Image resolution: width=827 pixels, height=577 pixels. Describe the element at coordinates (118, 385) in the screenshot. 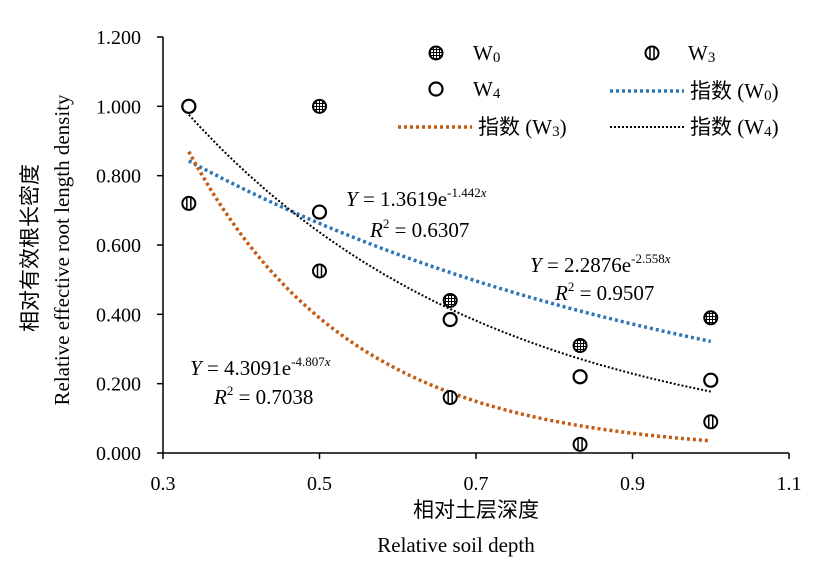

I see `y-tick-label: 0.200` at that location.